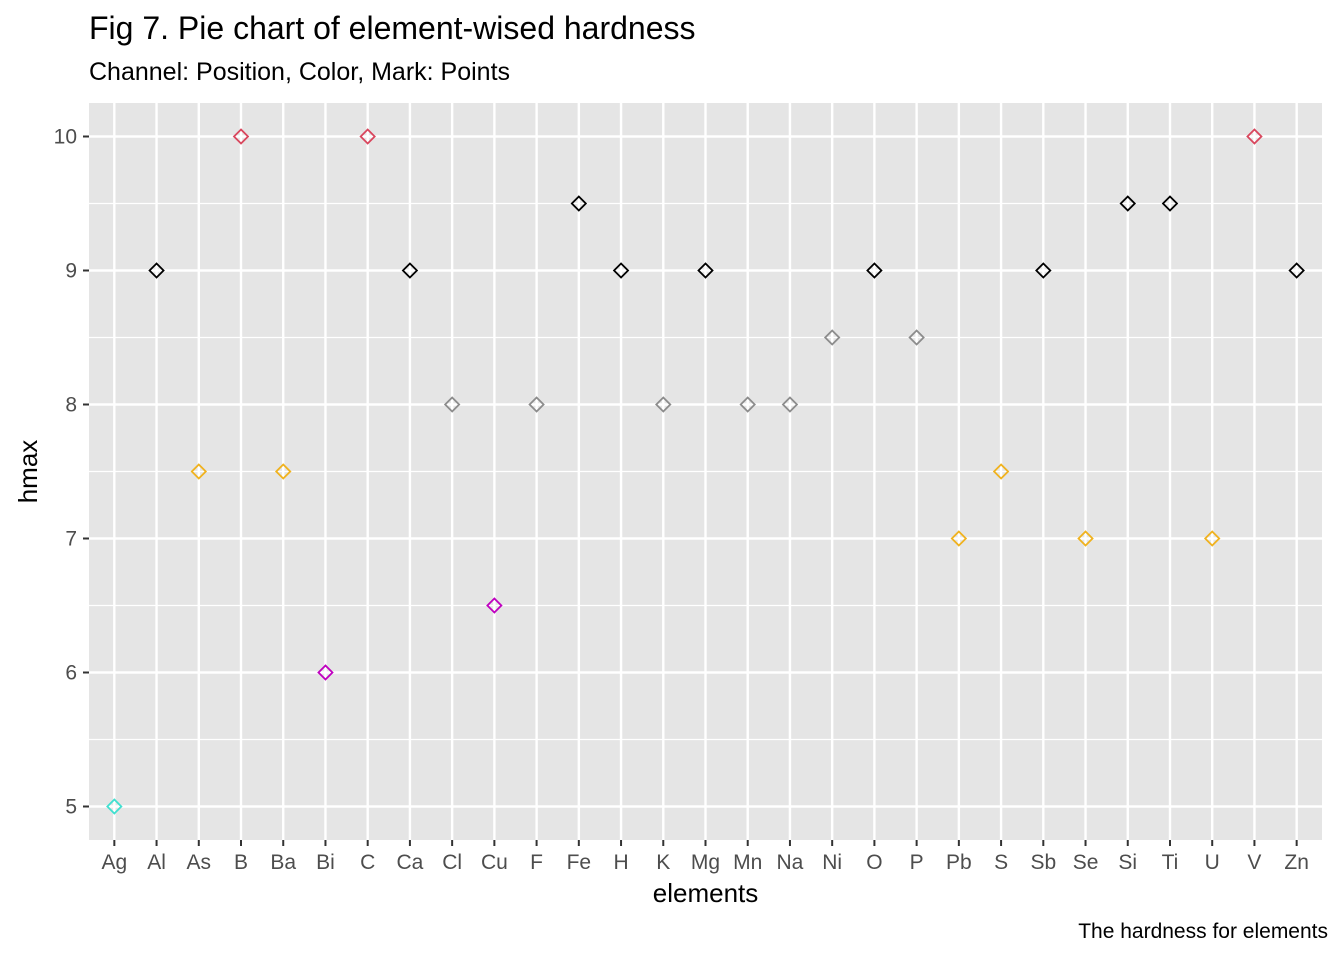  What do you see at coordinates (452, 862) in the screenshot?
I see `x-tick-label: Cl` at bounding box center [452, 862].